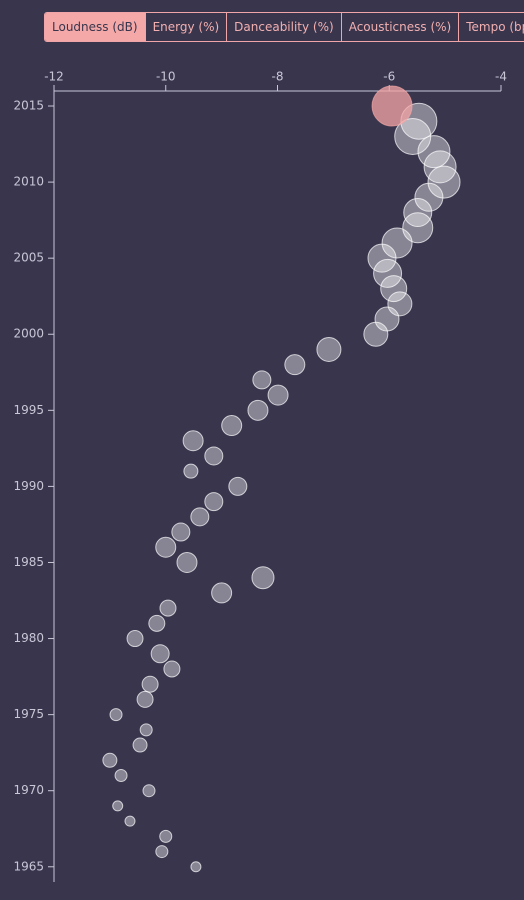 This screenshot has height=900, width=524. What do you see at coordinates (185, 27) in the screenshot?
I see `tab: Energy (%)` at bounding box center [185, 27].